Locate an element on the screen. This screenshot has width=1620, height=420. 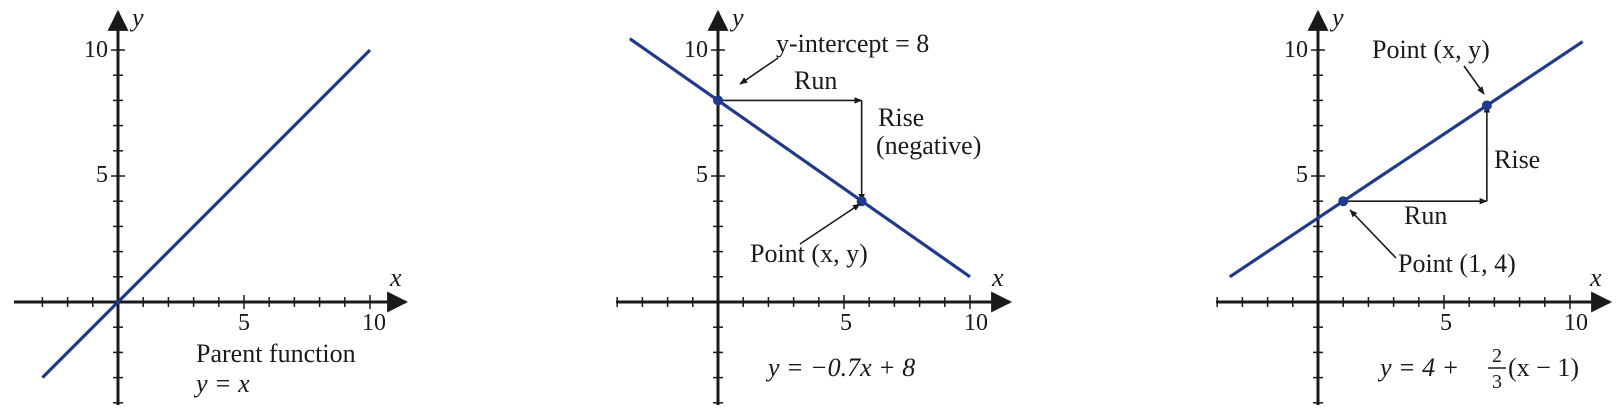
chart-2-y-label: y is located at coordinates (736, 17).